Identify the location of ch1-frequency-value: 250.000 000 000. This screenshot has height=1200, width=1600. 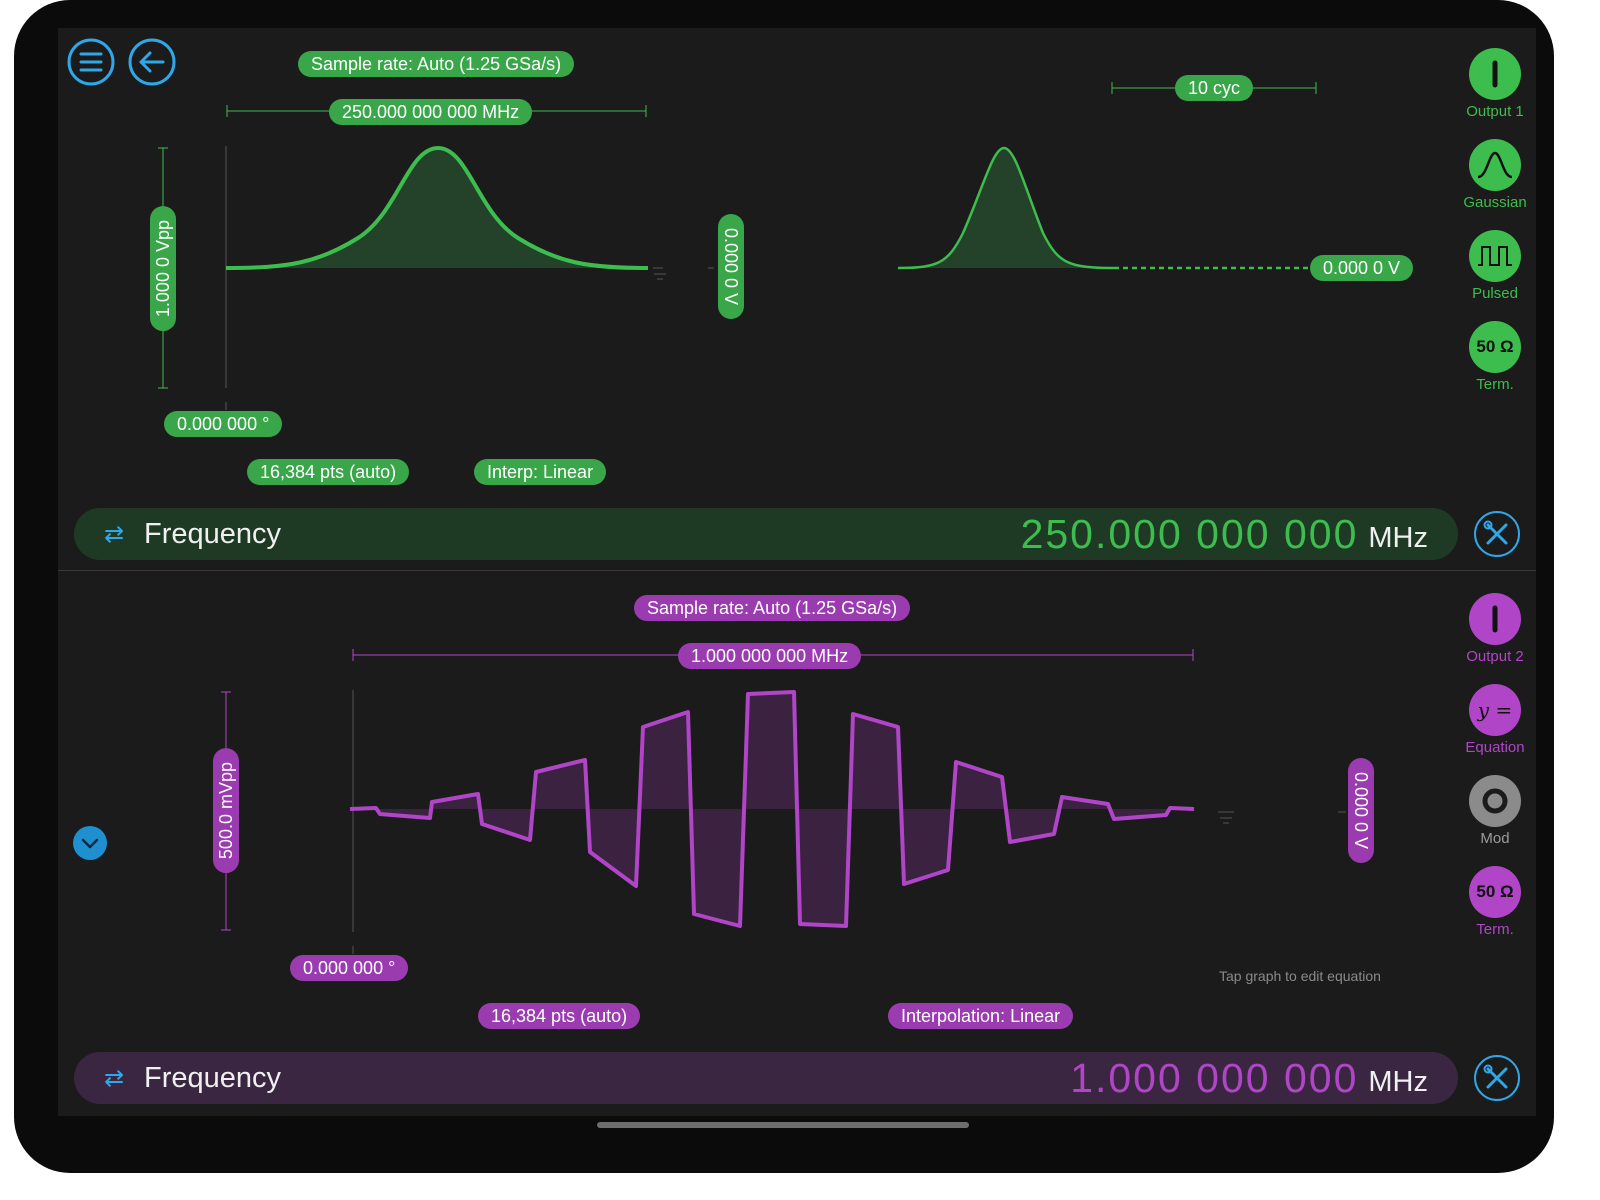
(1189, 533).